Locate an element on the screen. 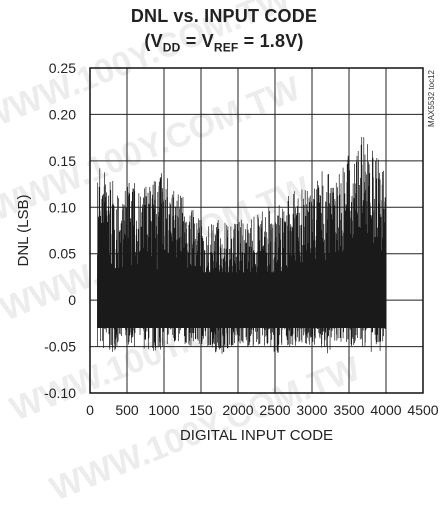  subtitle-open: (V is located at coordinates (153, 41).